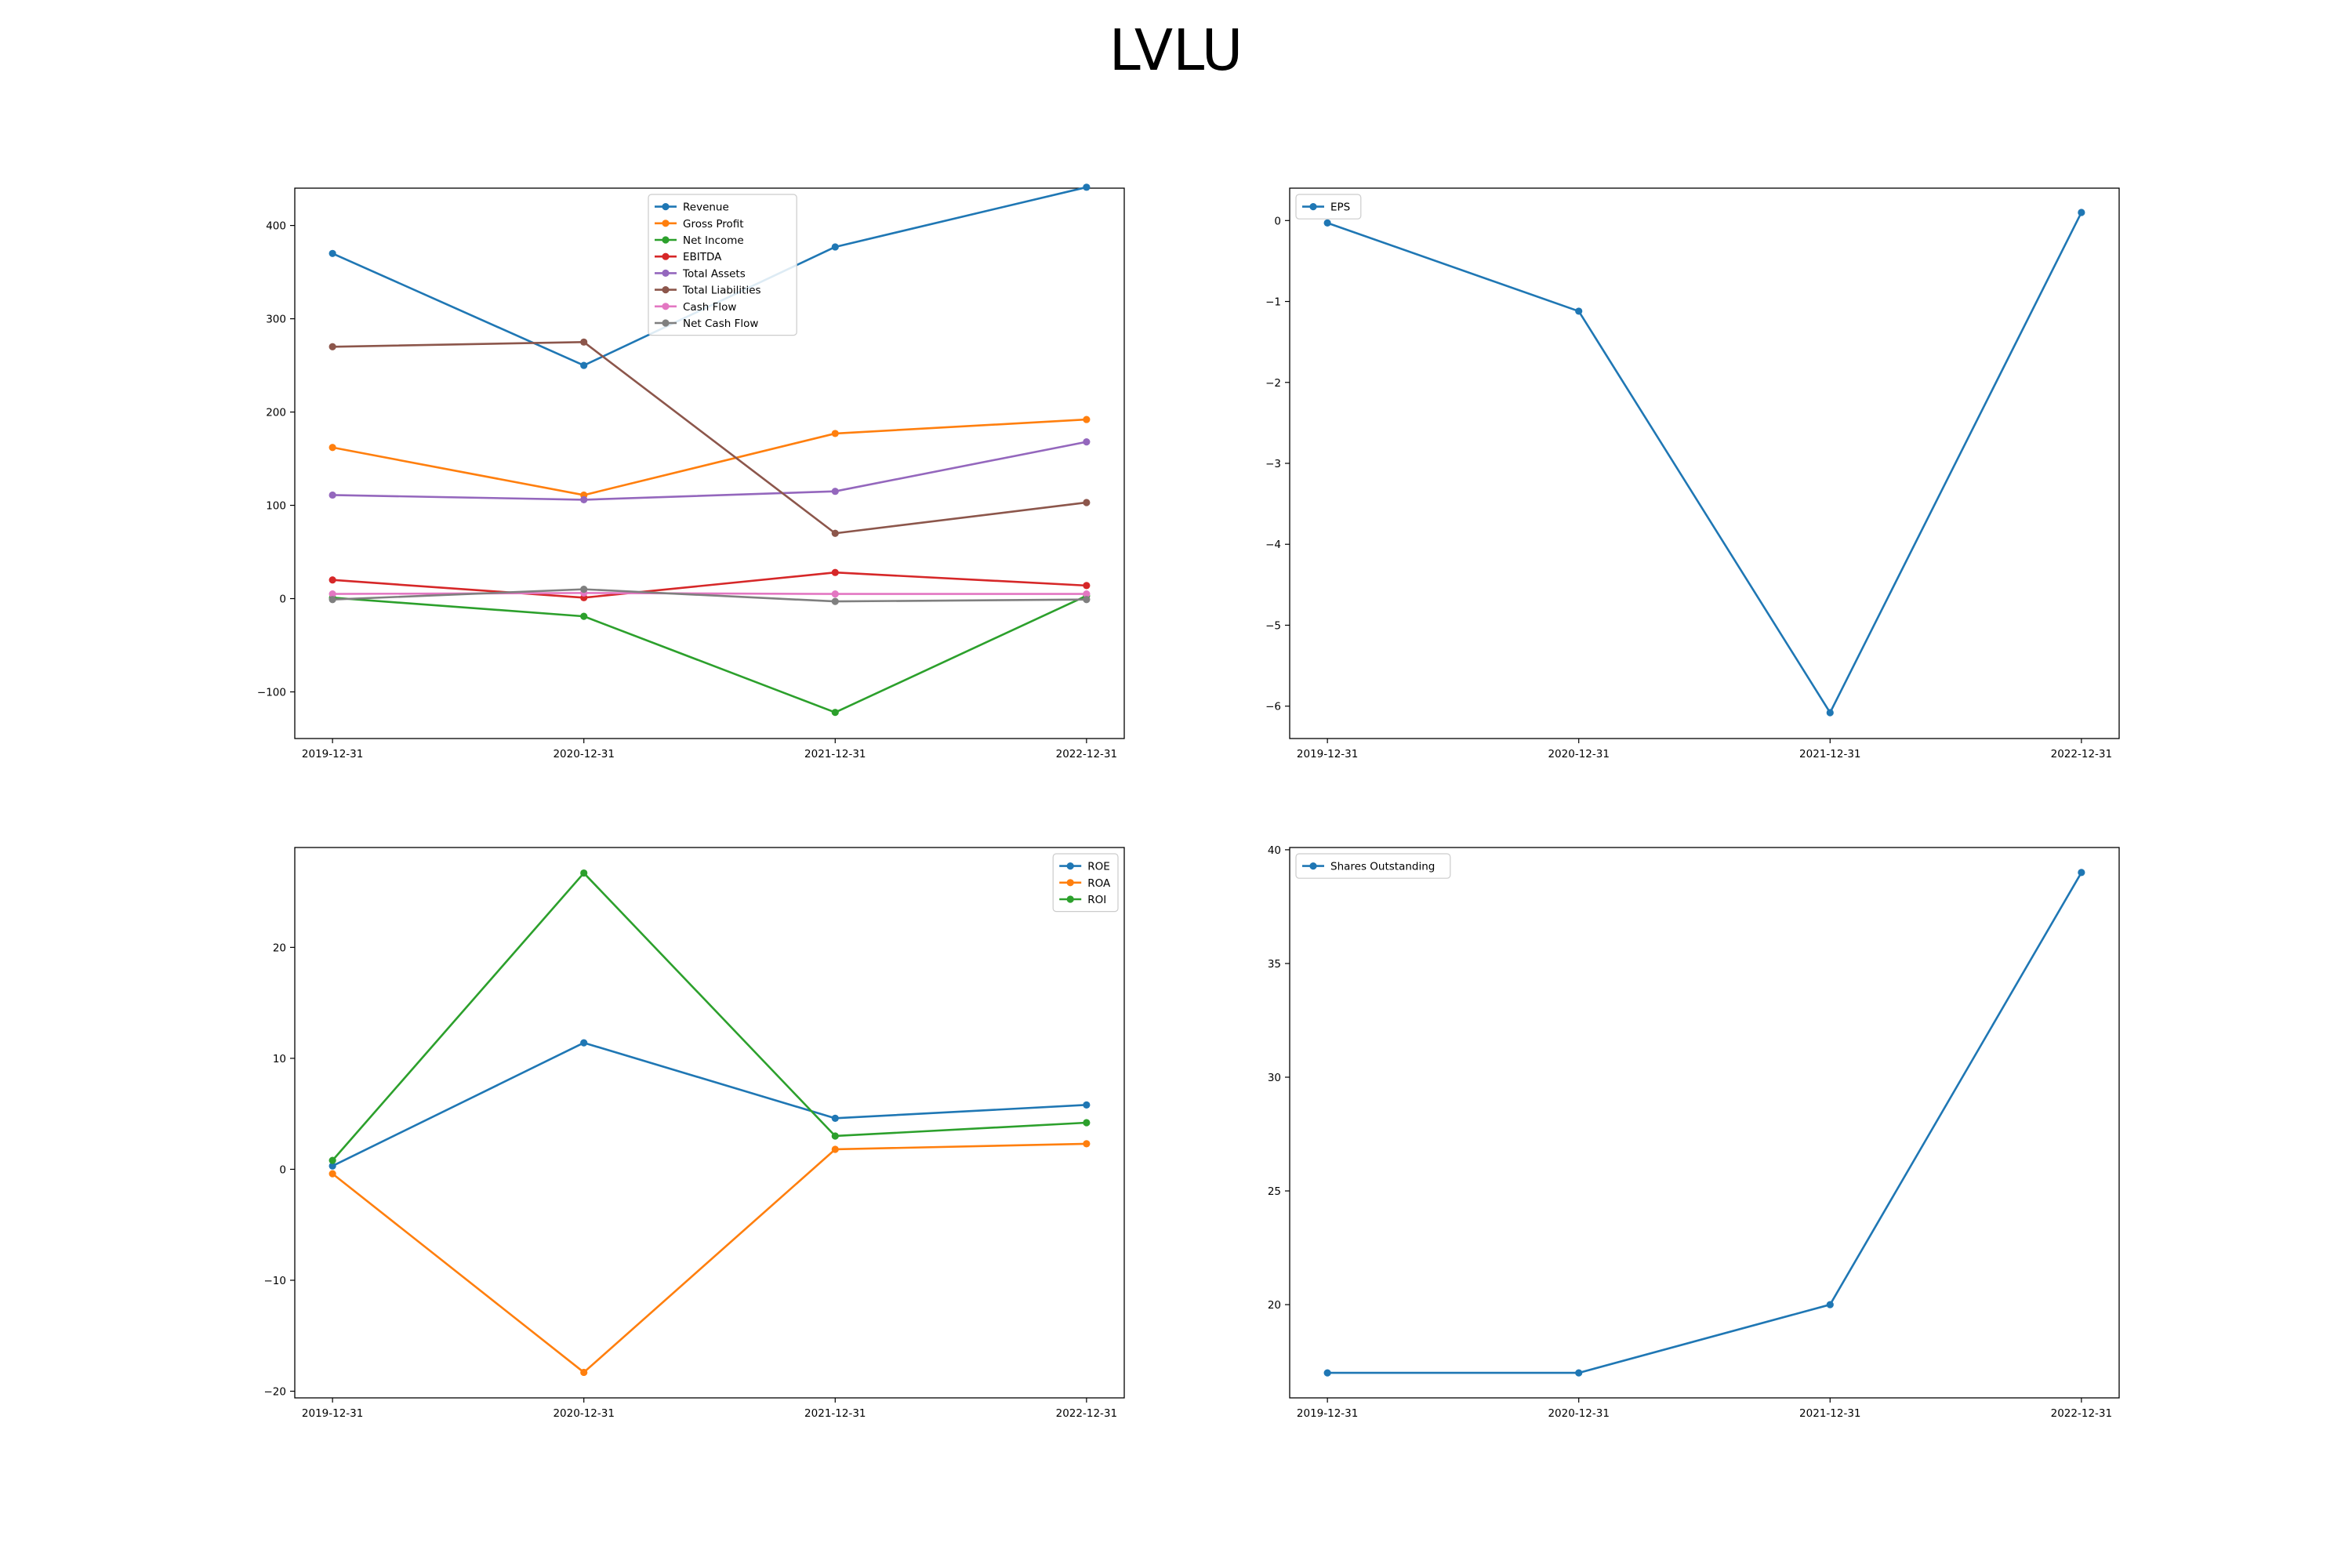  Describe the element at coordinates (721, 291) in the screenshot. I see `legend-label-total-liabilities: Total Liabilities` at that location.